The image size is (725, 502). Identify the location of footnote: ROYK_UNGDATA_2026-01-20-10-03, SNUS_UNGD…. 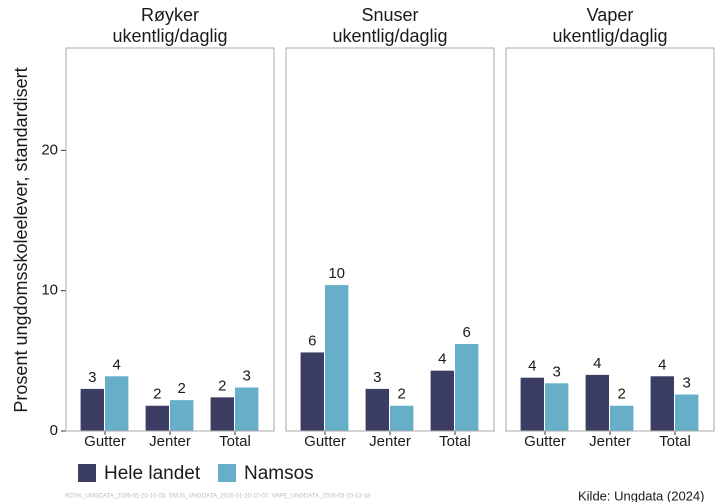
(218, 497).